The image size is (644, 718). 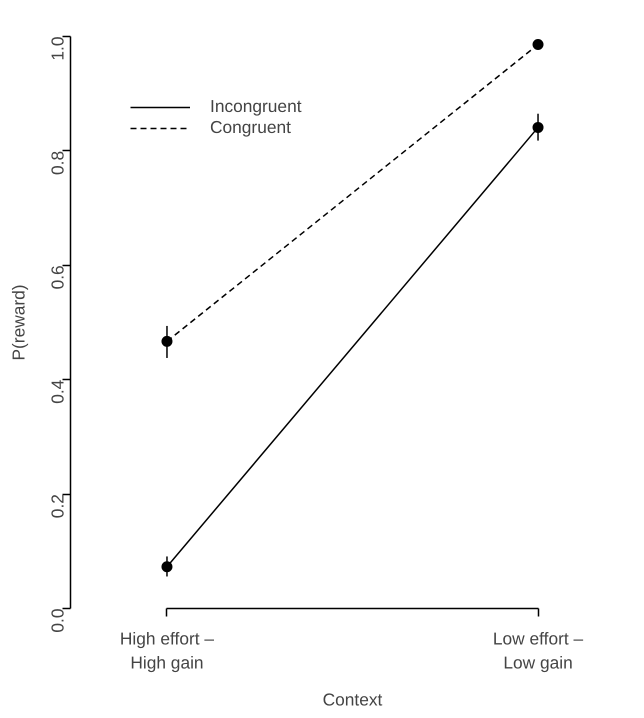 What do you see at coordinates (167, 650) in the screenshot?
I see `x-tick-label: High effort – High gain` at bounding box center [167, 650].